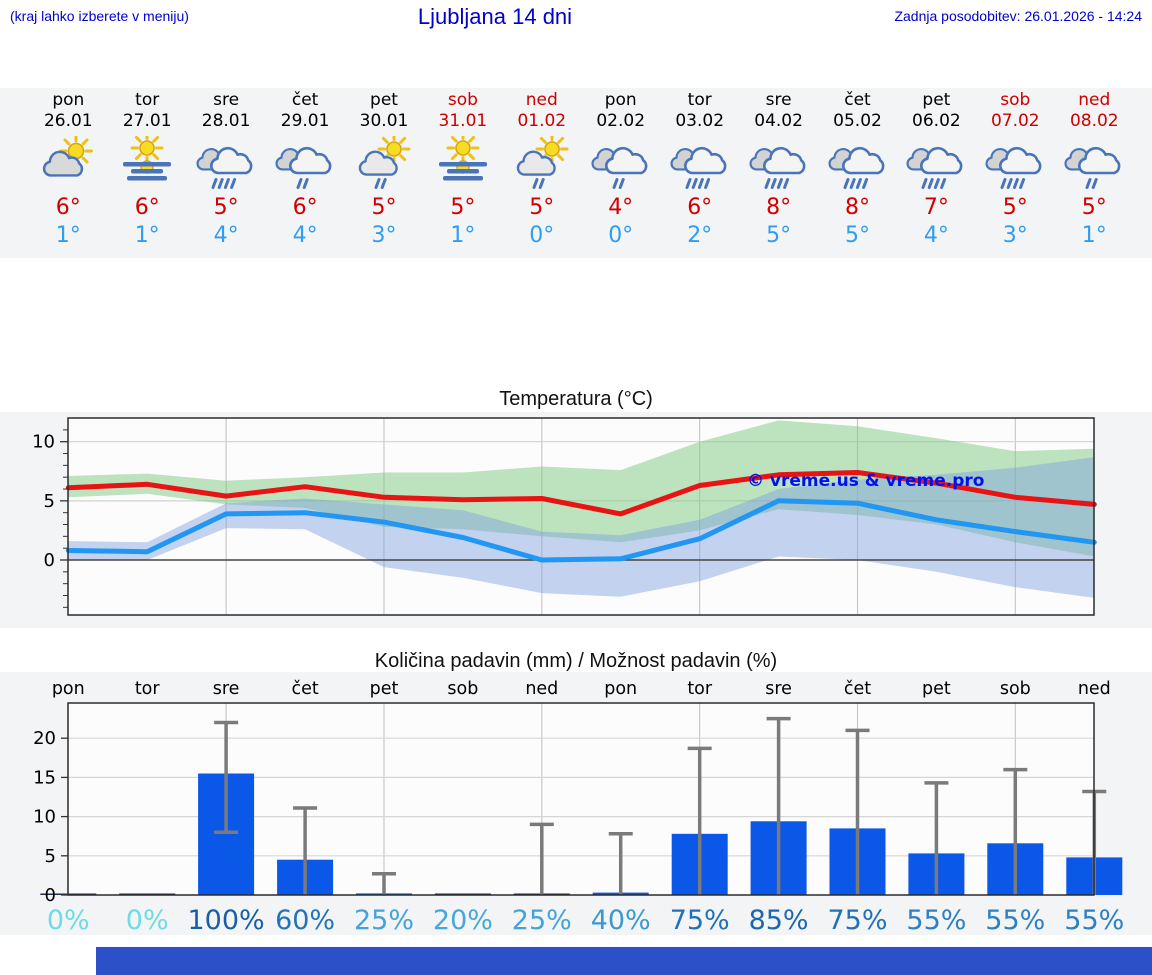  I want to click on day-name: sob, so click(462, 100).